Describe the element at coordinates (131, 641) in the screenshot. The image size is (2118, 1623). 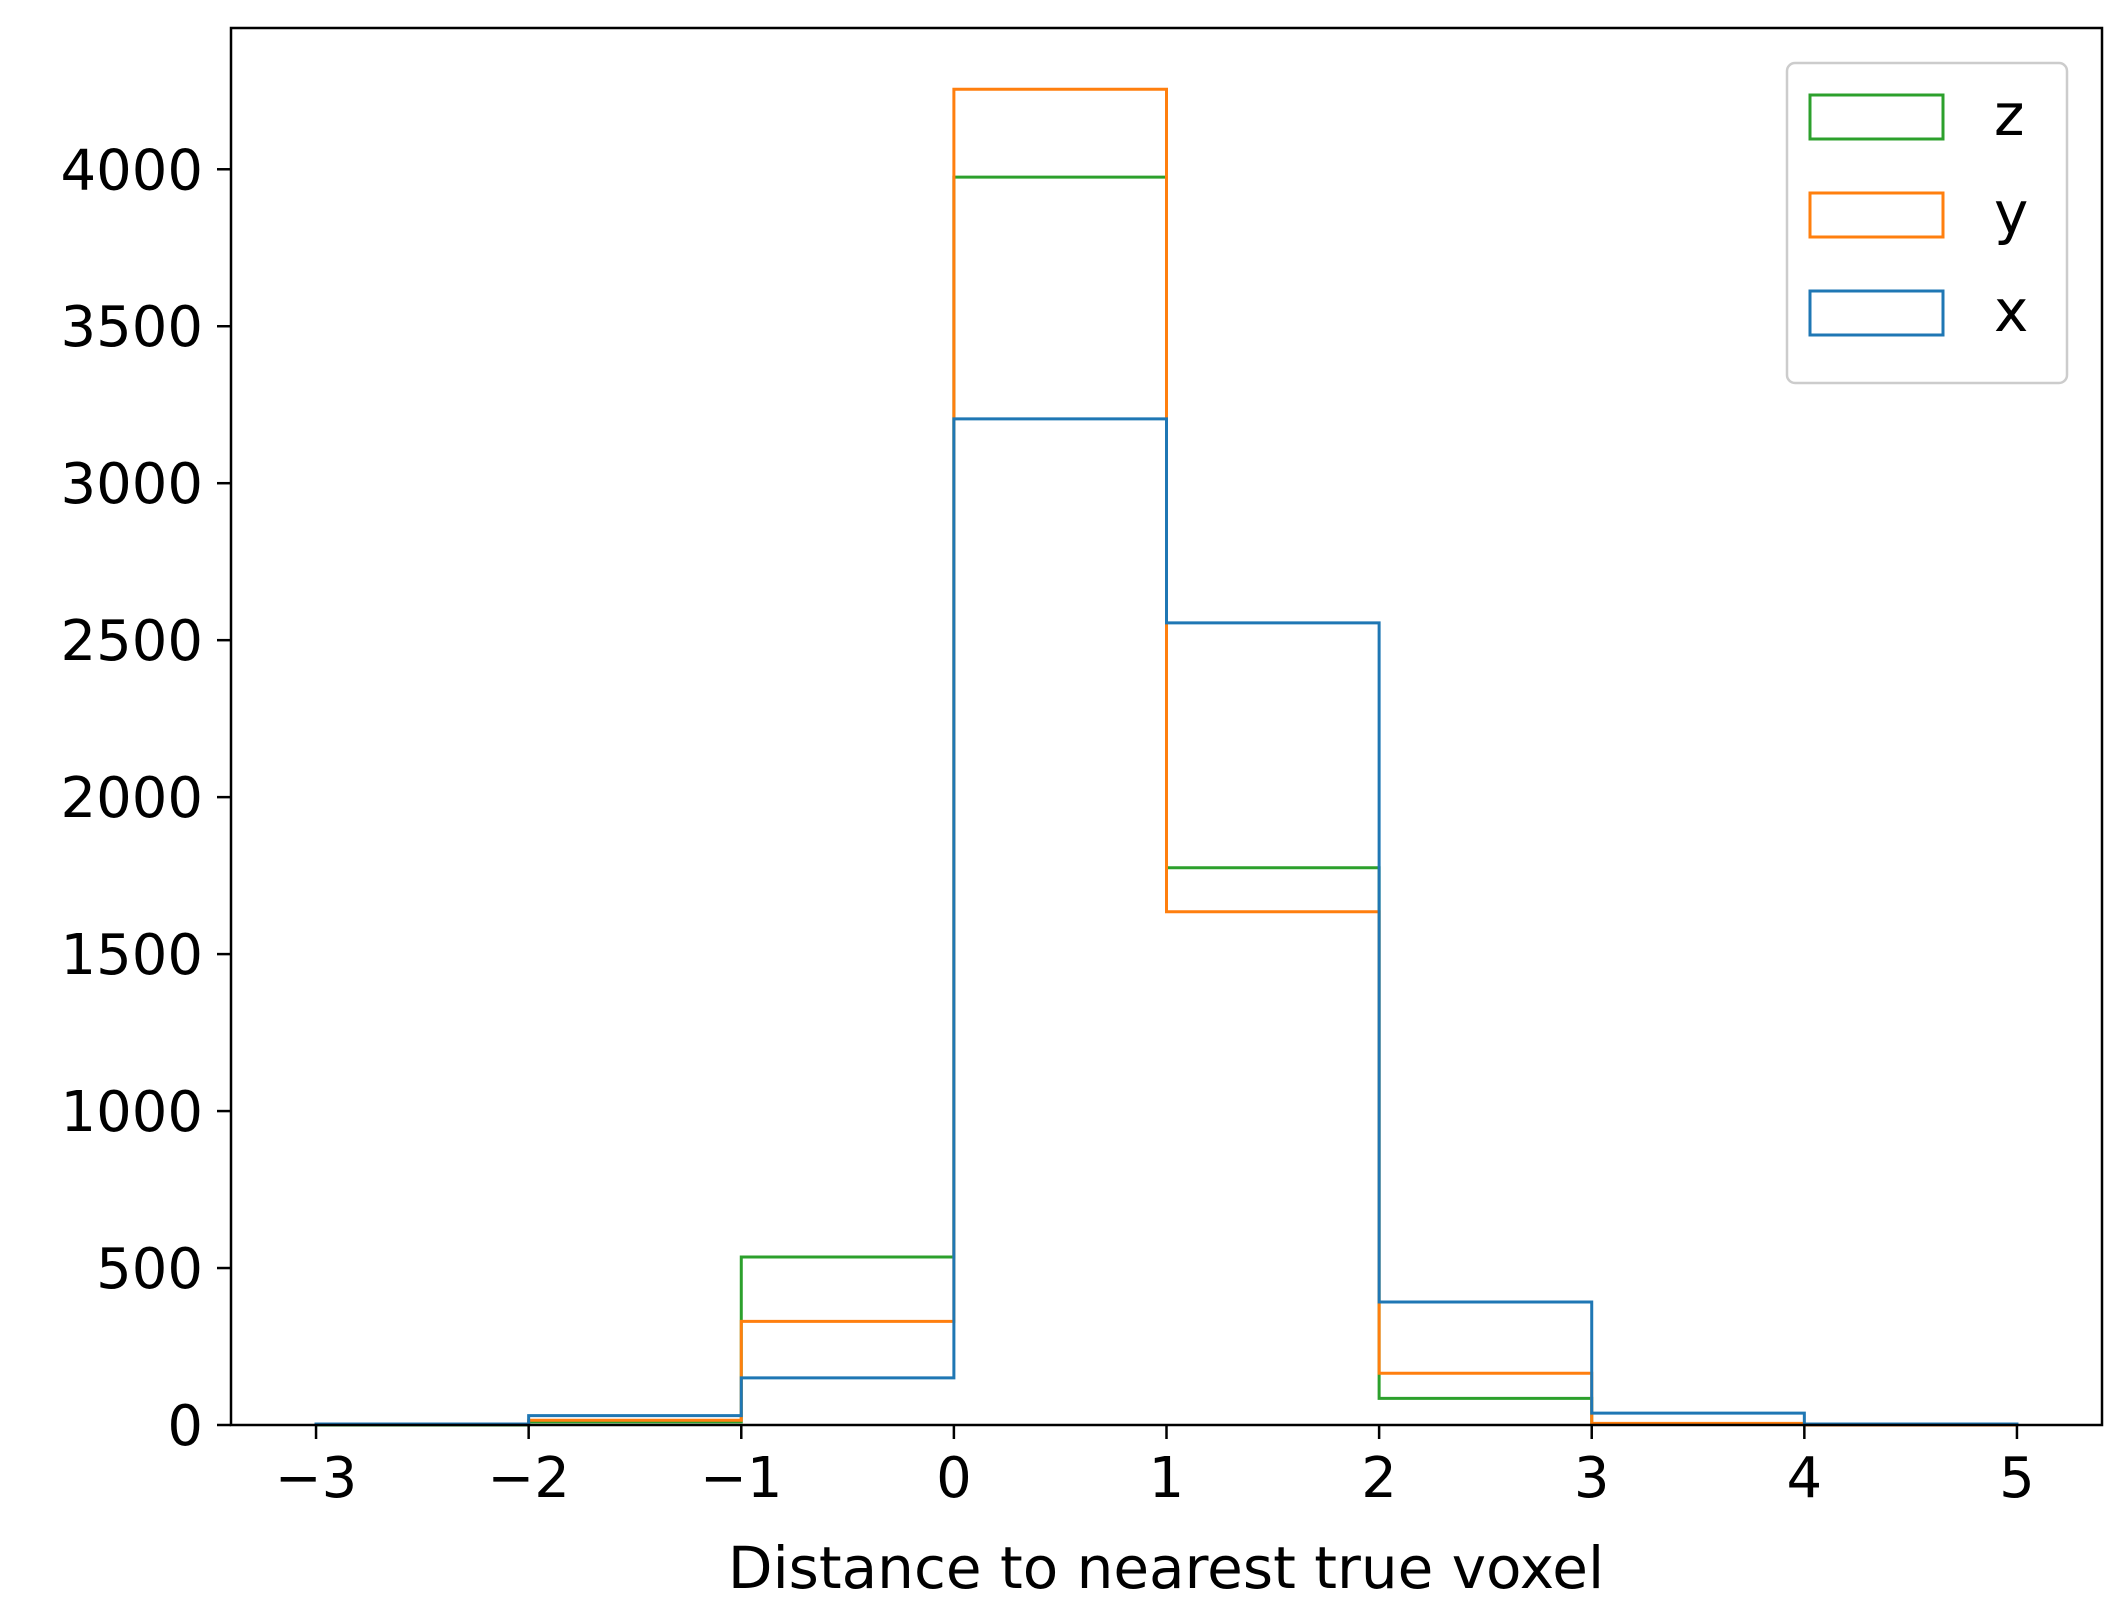
I see `y-tick-label: 2500` at that location.